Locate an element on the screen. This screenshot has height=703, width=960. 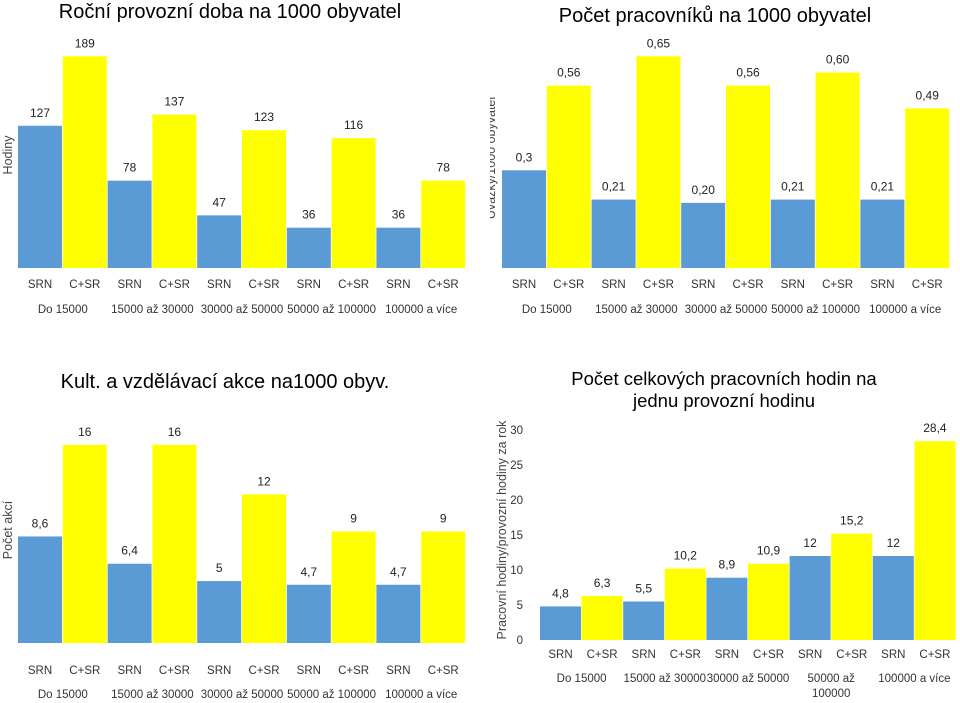
data-label: 16 is located at coordinates (85, 432).